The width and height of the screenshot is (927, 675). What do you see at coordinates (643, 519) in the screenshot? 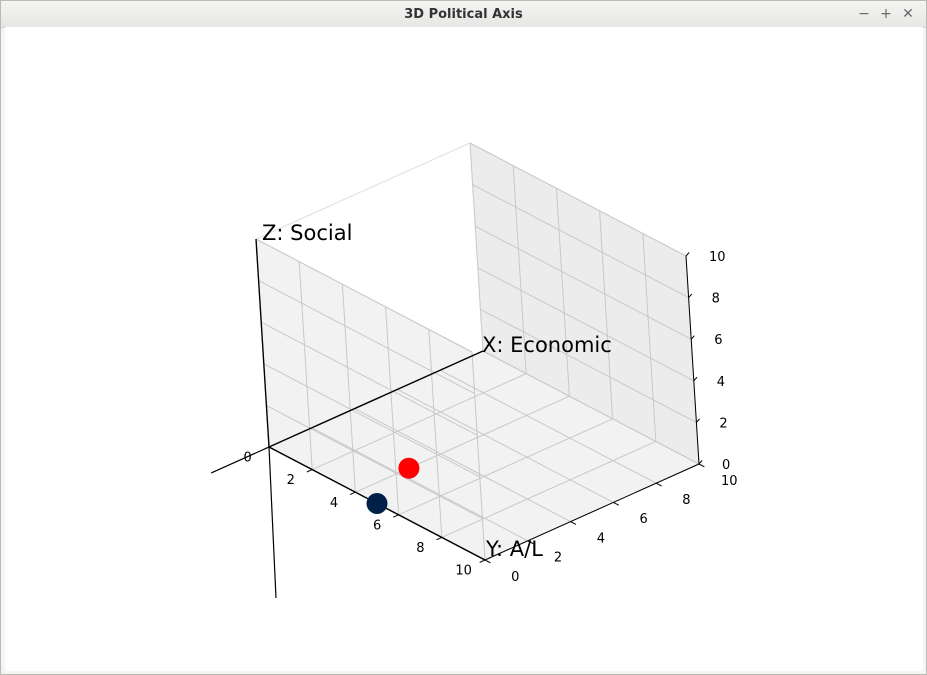
I see `x-tick-label: 6` at bounding box center [643, 519].